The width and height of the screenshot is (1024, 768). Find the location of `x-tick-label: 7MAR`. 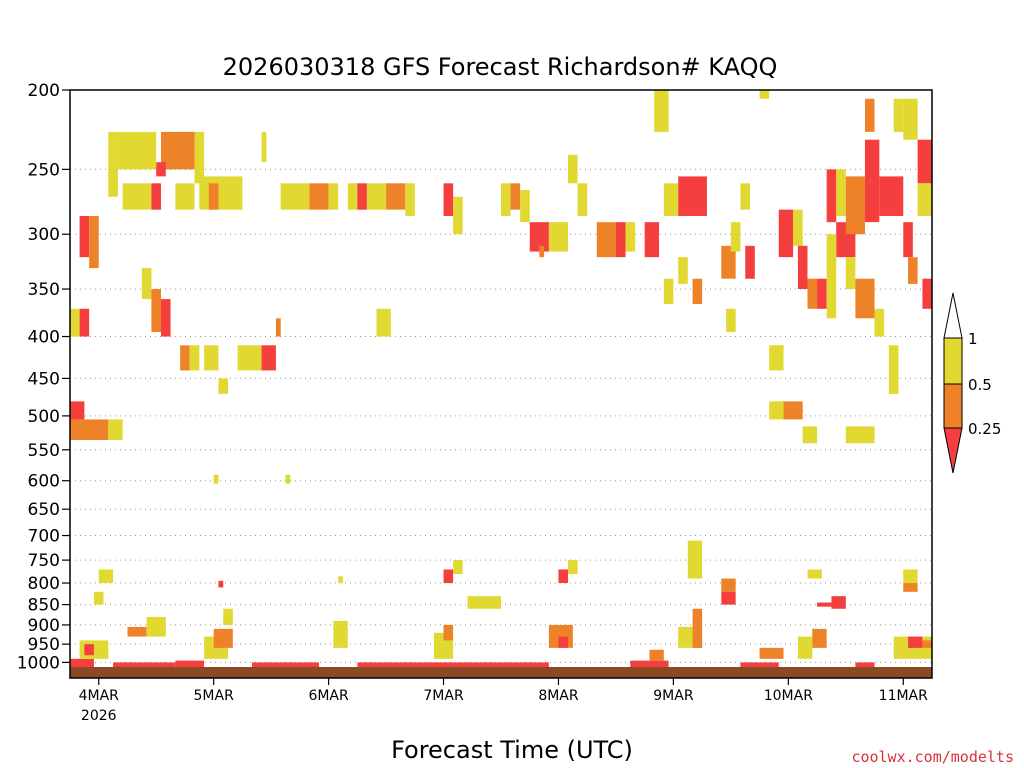

x-tick-label: 7MAR is located at coordinates (443, 696).